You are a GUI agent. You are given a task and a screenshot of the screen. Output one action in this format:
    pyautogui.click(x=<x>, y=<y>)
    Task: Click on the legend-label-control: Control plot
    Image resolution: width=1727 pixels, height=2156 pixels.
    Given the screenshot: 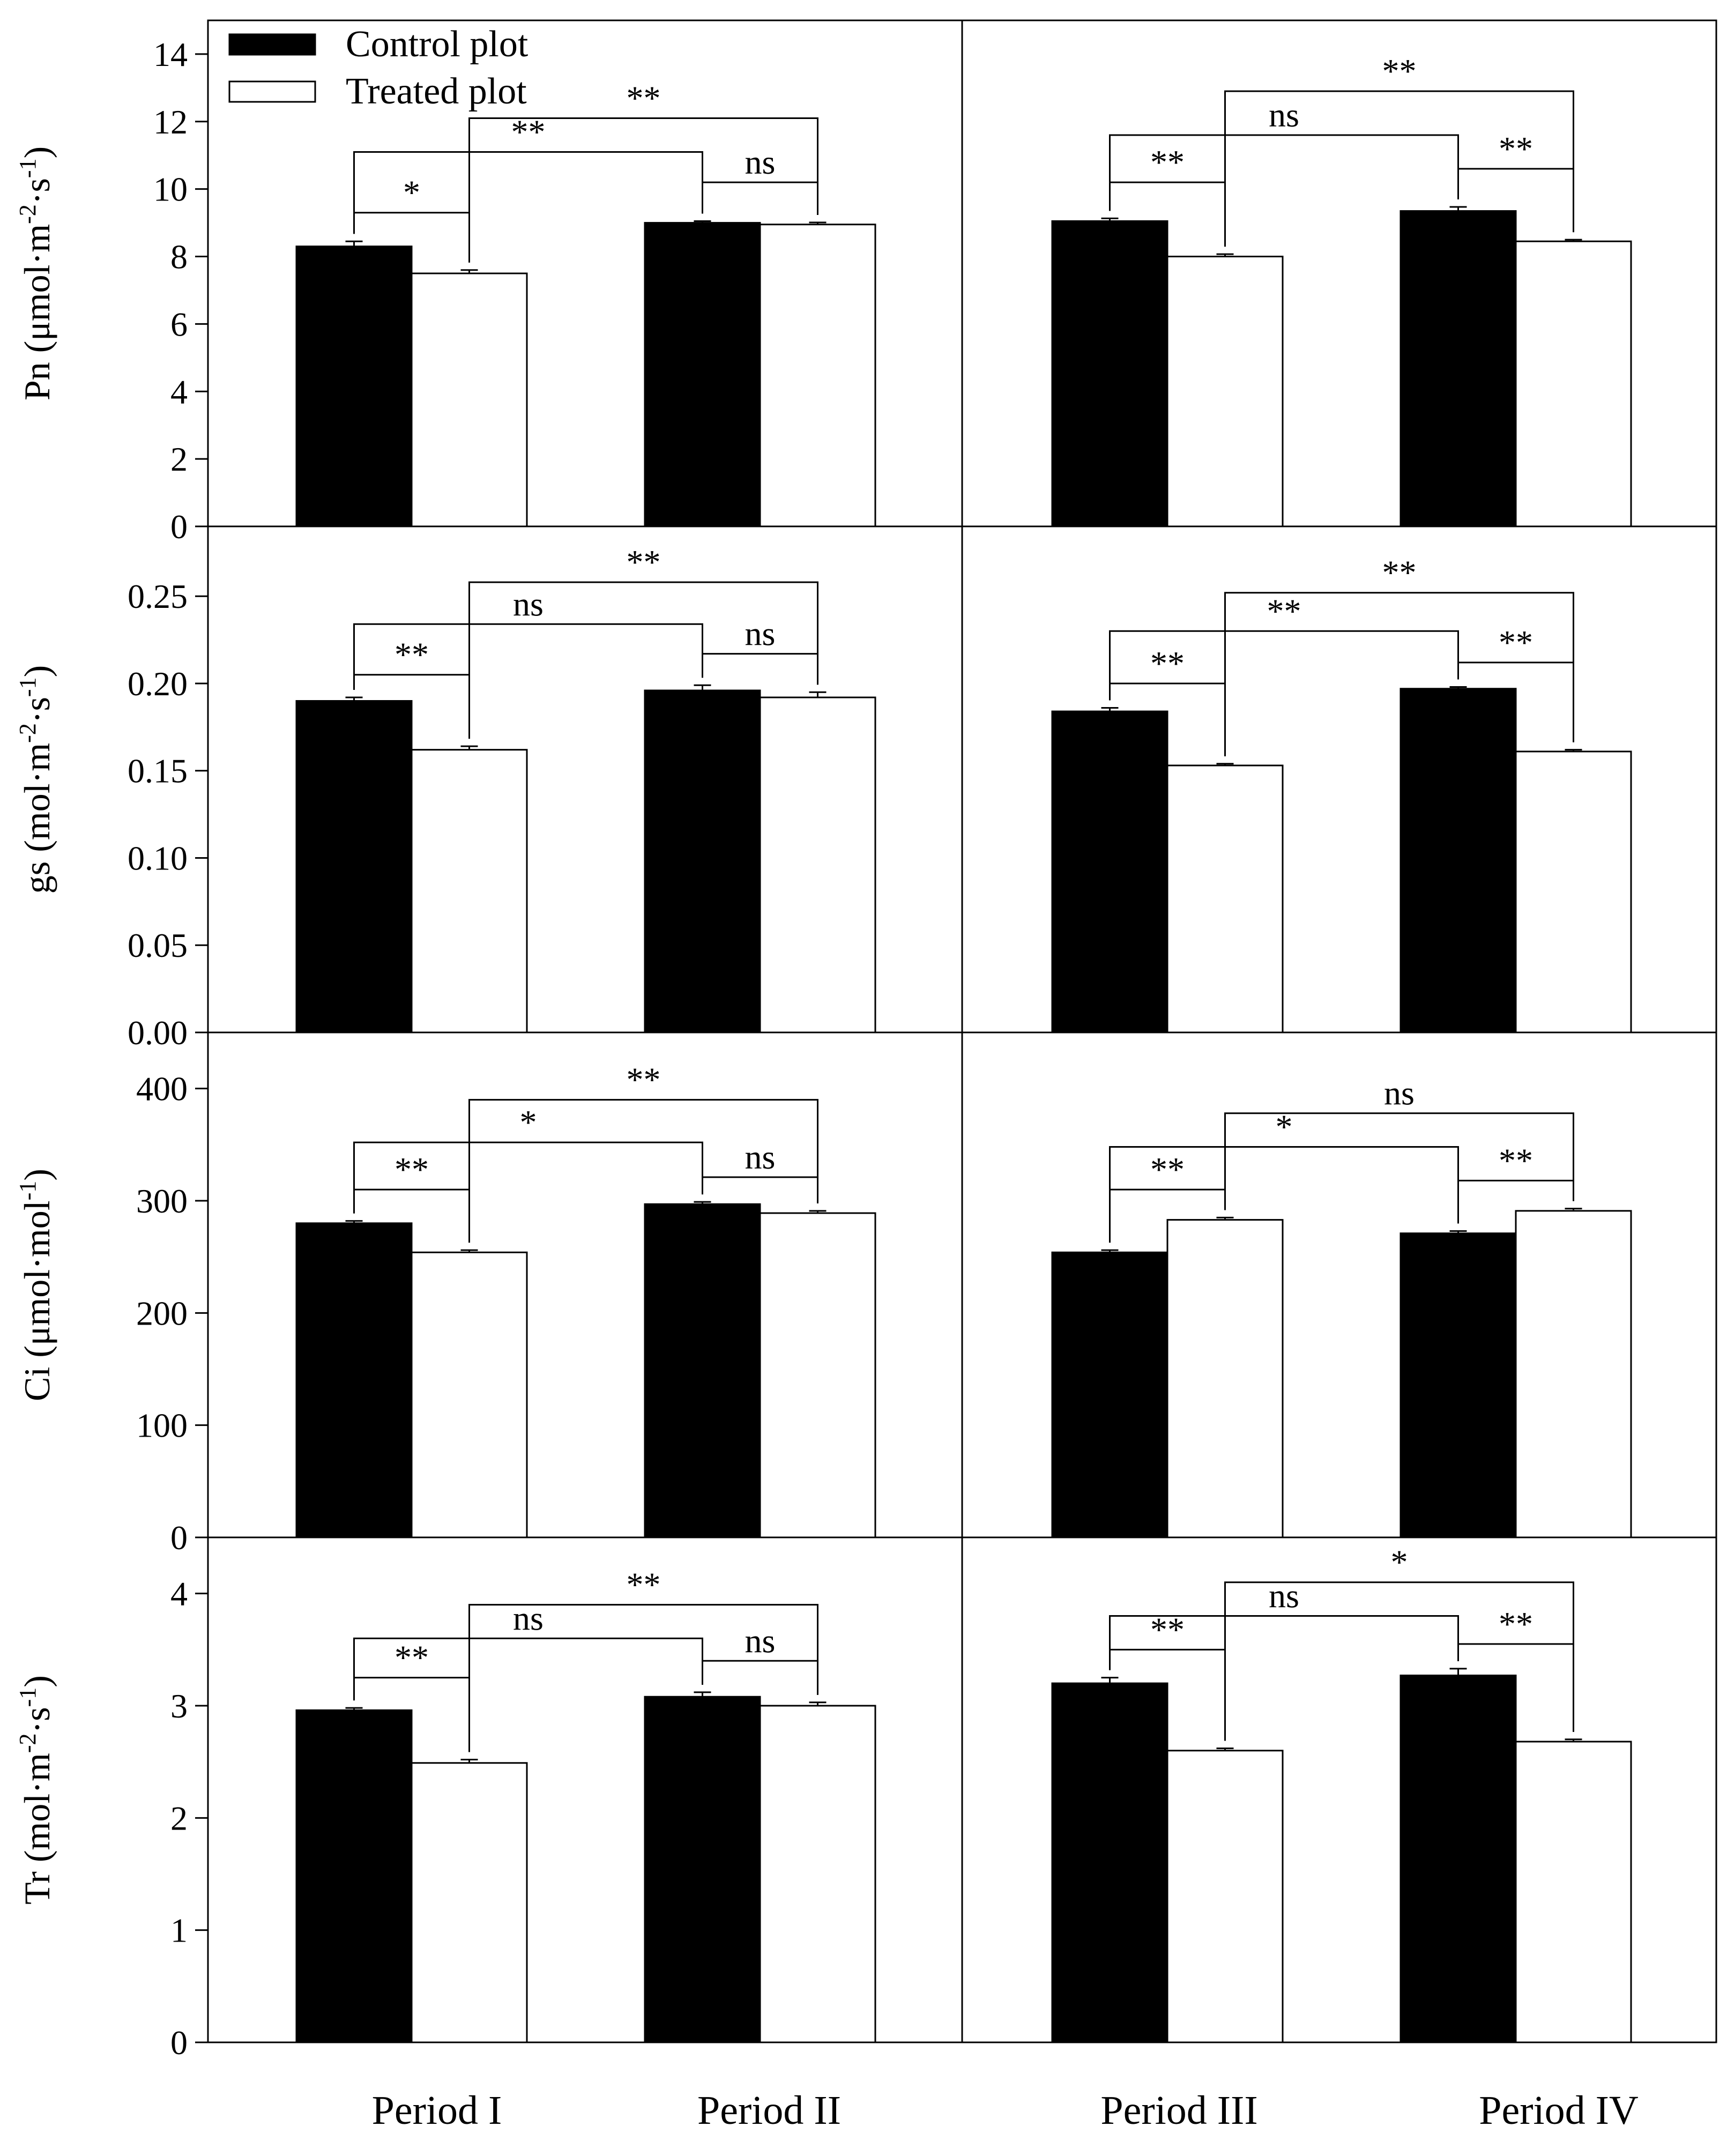 What is the action you would take?
    pyautogui.click(x=437, y=44)
    